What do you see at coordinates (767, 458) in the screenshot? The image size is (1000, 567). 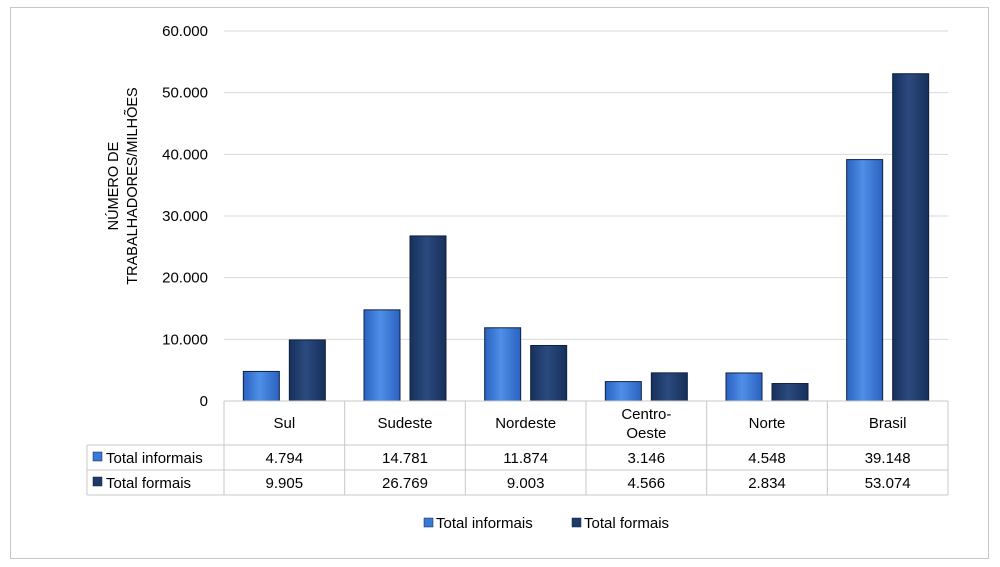 I see `data-label: 4.548` at bounding box center [767, 458].